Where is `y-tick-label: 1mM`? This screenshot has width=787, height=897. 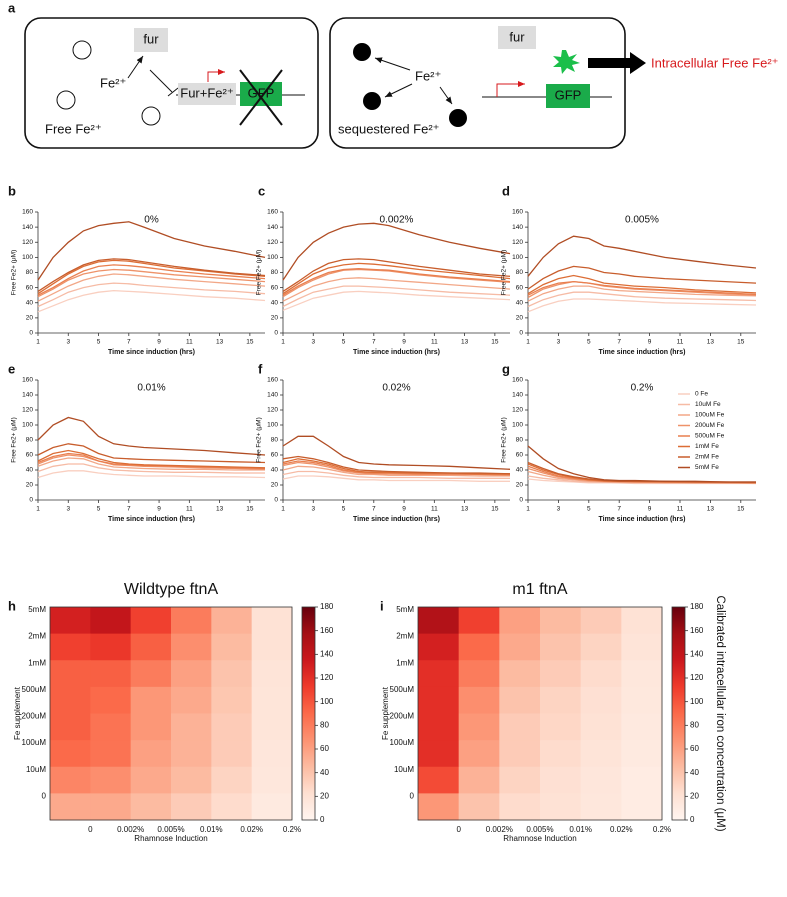 y-tick-label: 1mM is located at coordinates (405, 662).